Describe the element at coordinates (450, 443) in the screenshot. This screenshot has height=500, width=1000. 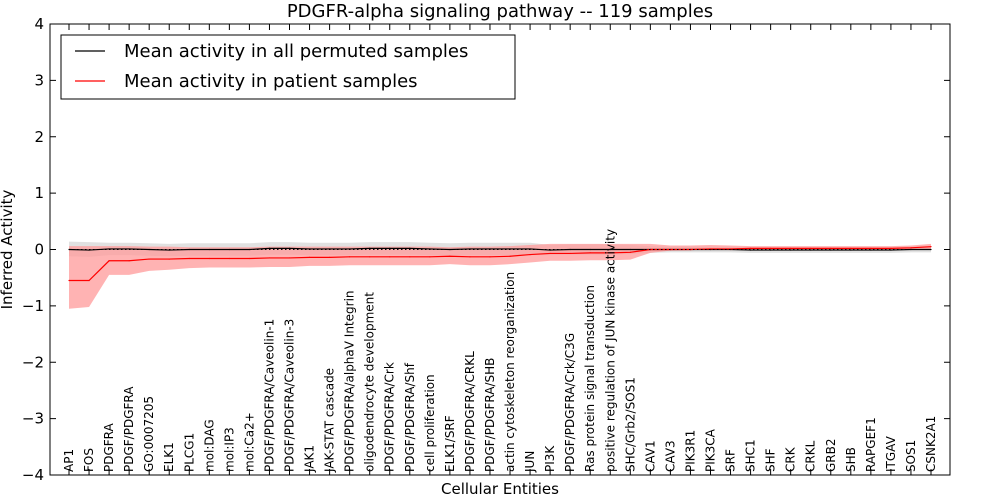
I see `x-category-label: ELK1/SRF` at that location.